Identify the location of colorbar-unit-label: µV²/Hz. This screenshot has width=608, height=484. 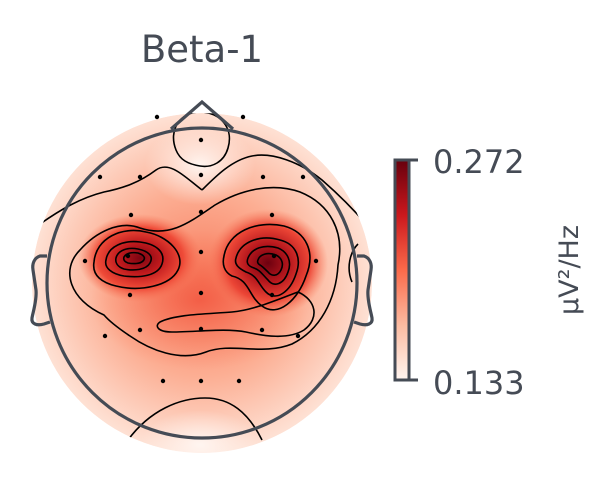
(569, 270).